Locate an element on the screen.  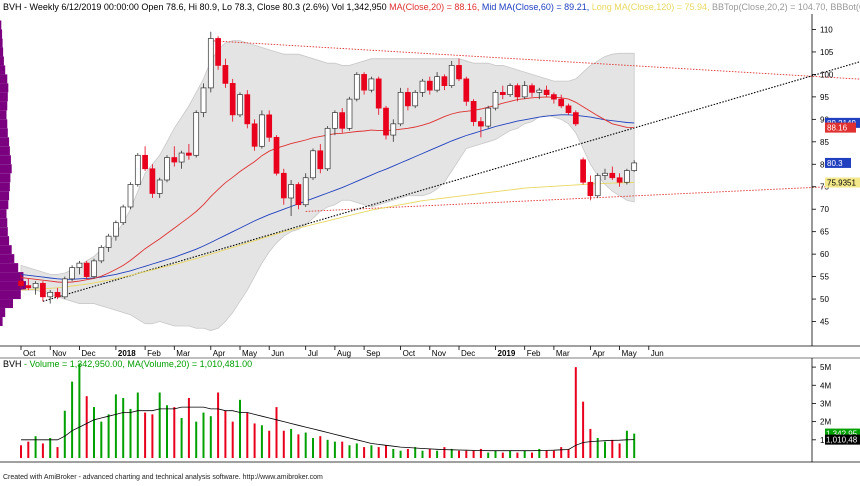
time-tick-label: May is located at coordinates (629, 353).